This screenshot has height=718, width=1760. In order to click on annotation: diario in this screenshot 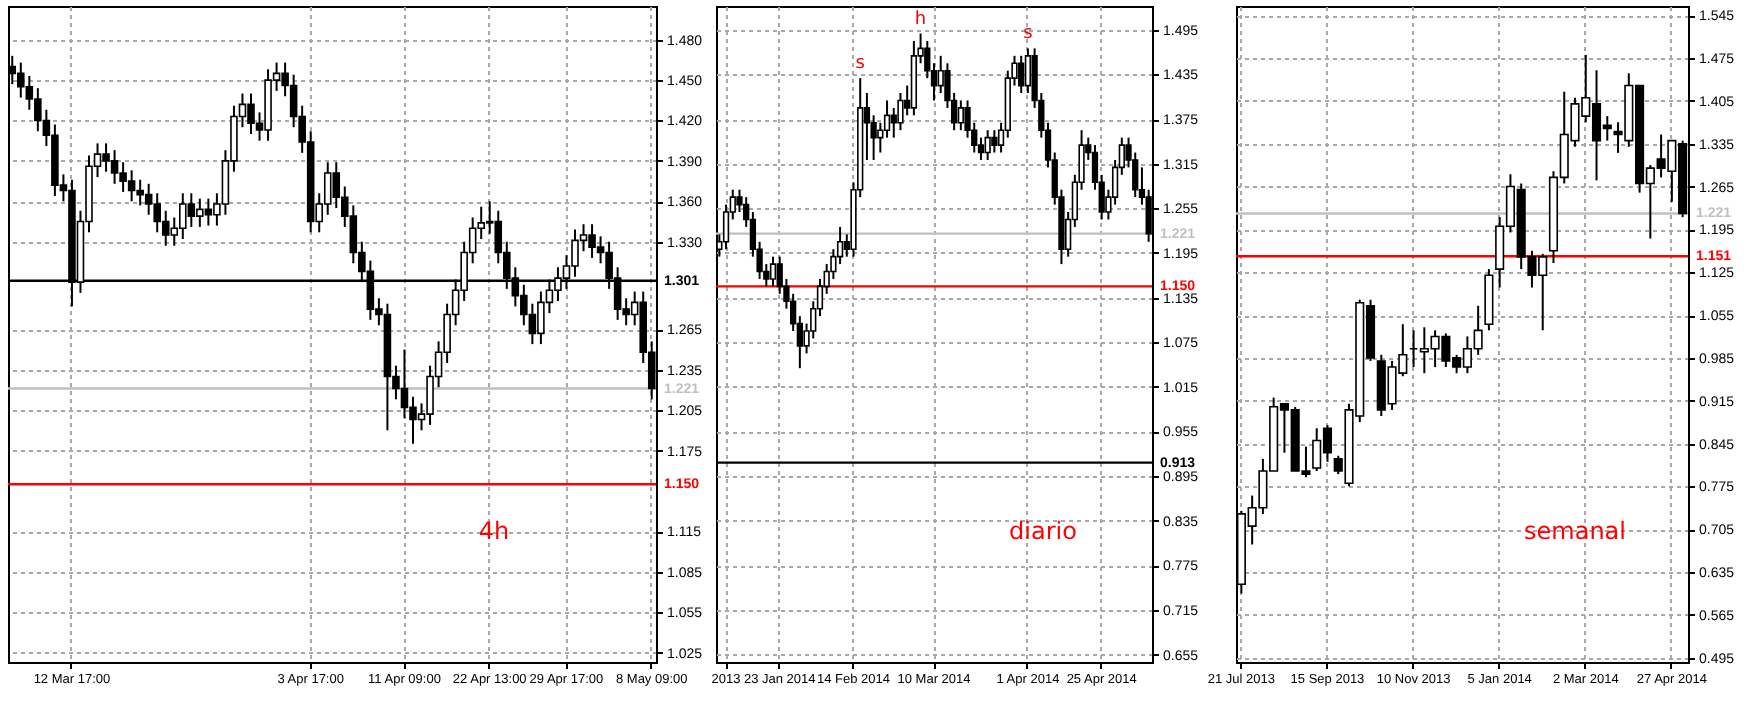, I will do `click(1043, 530)`.